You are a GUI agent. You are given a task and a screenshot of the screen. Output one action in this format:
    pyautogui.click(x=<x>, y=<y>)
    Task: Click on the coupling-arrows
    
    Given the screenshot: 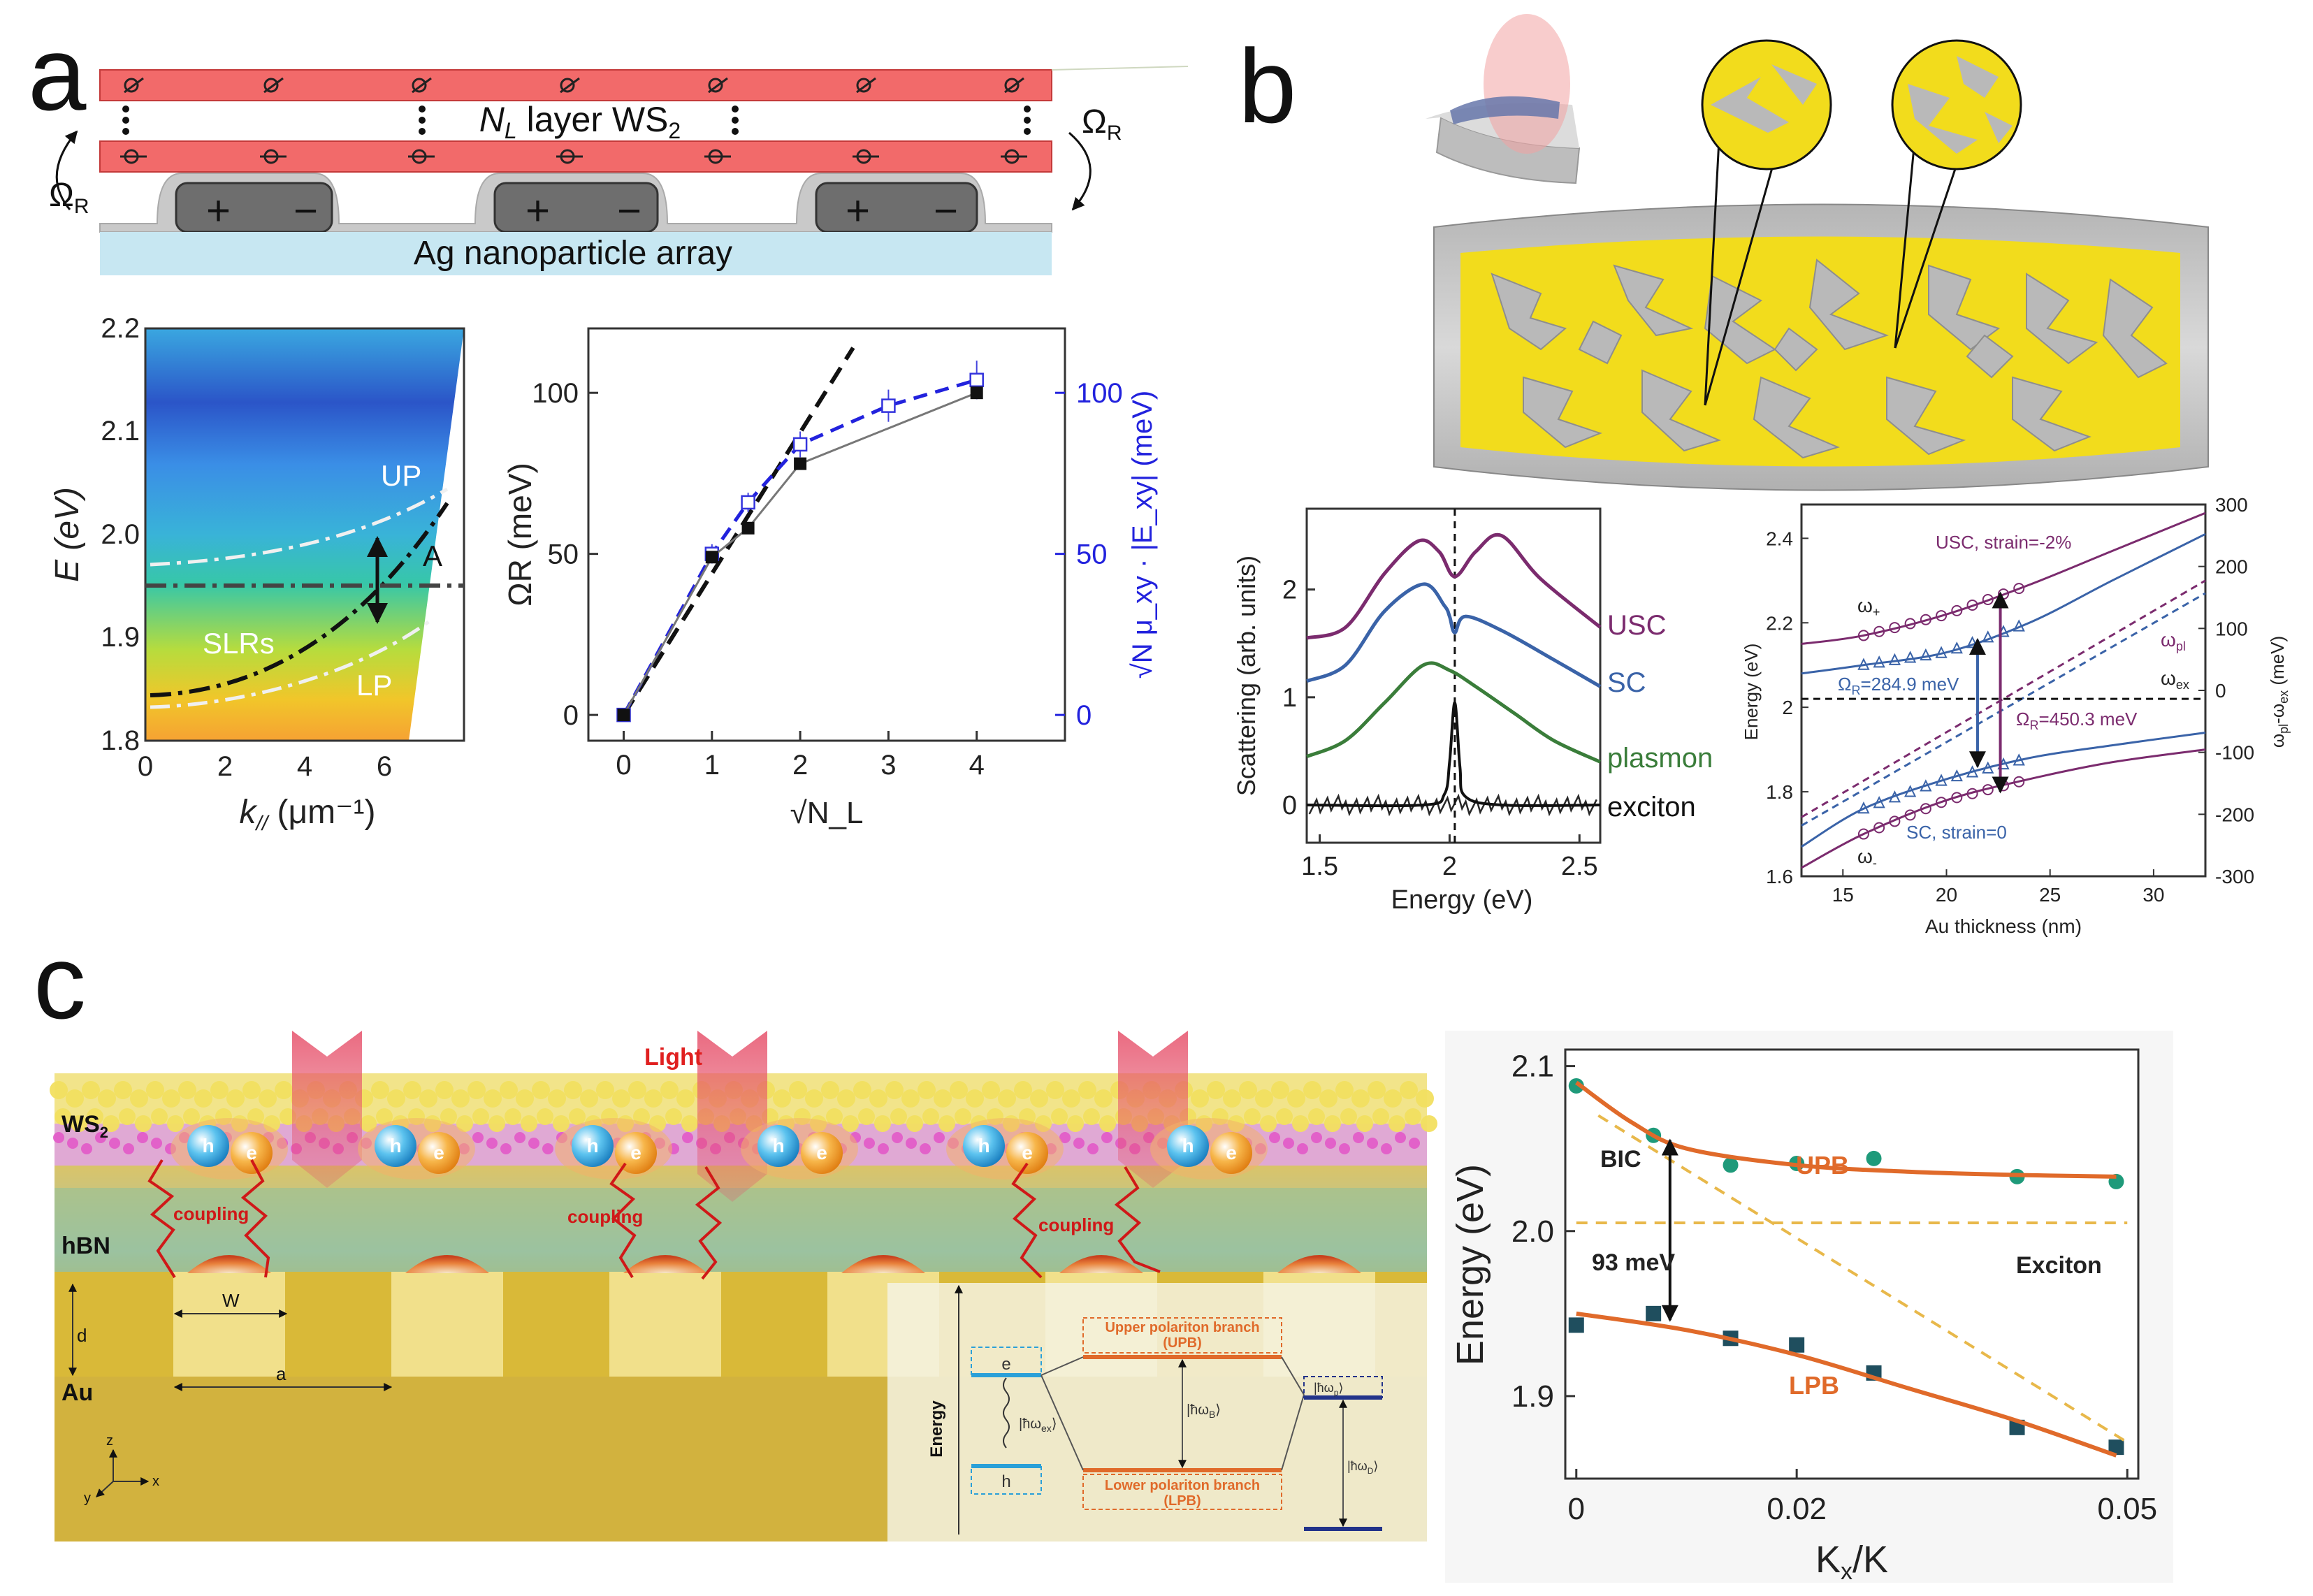 What is the action you would take?
    pyautogui.click(x=654, y=1219)
    